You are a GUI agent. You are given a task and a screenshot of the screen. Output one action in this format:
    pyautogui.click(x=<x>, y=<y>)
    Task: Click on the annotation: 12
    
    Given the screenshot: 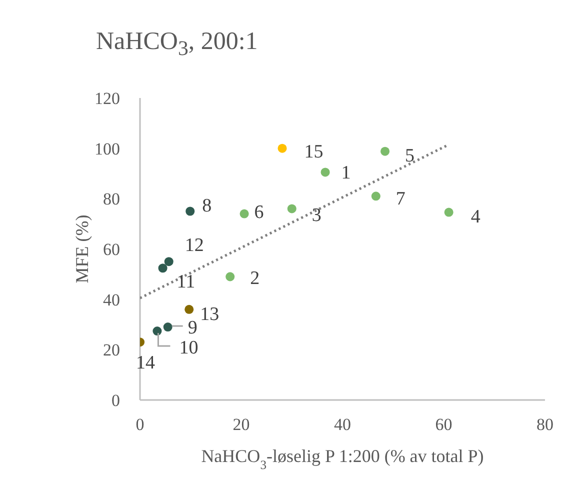 What is the action you would take?
    pyautogui.click(x=194, y=245)
    